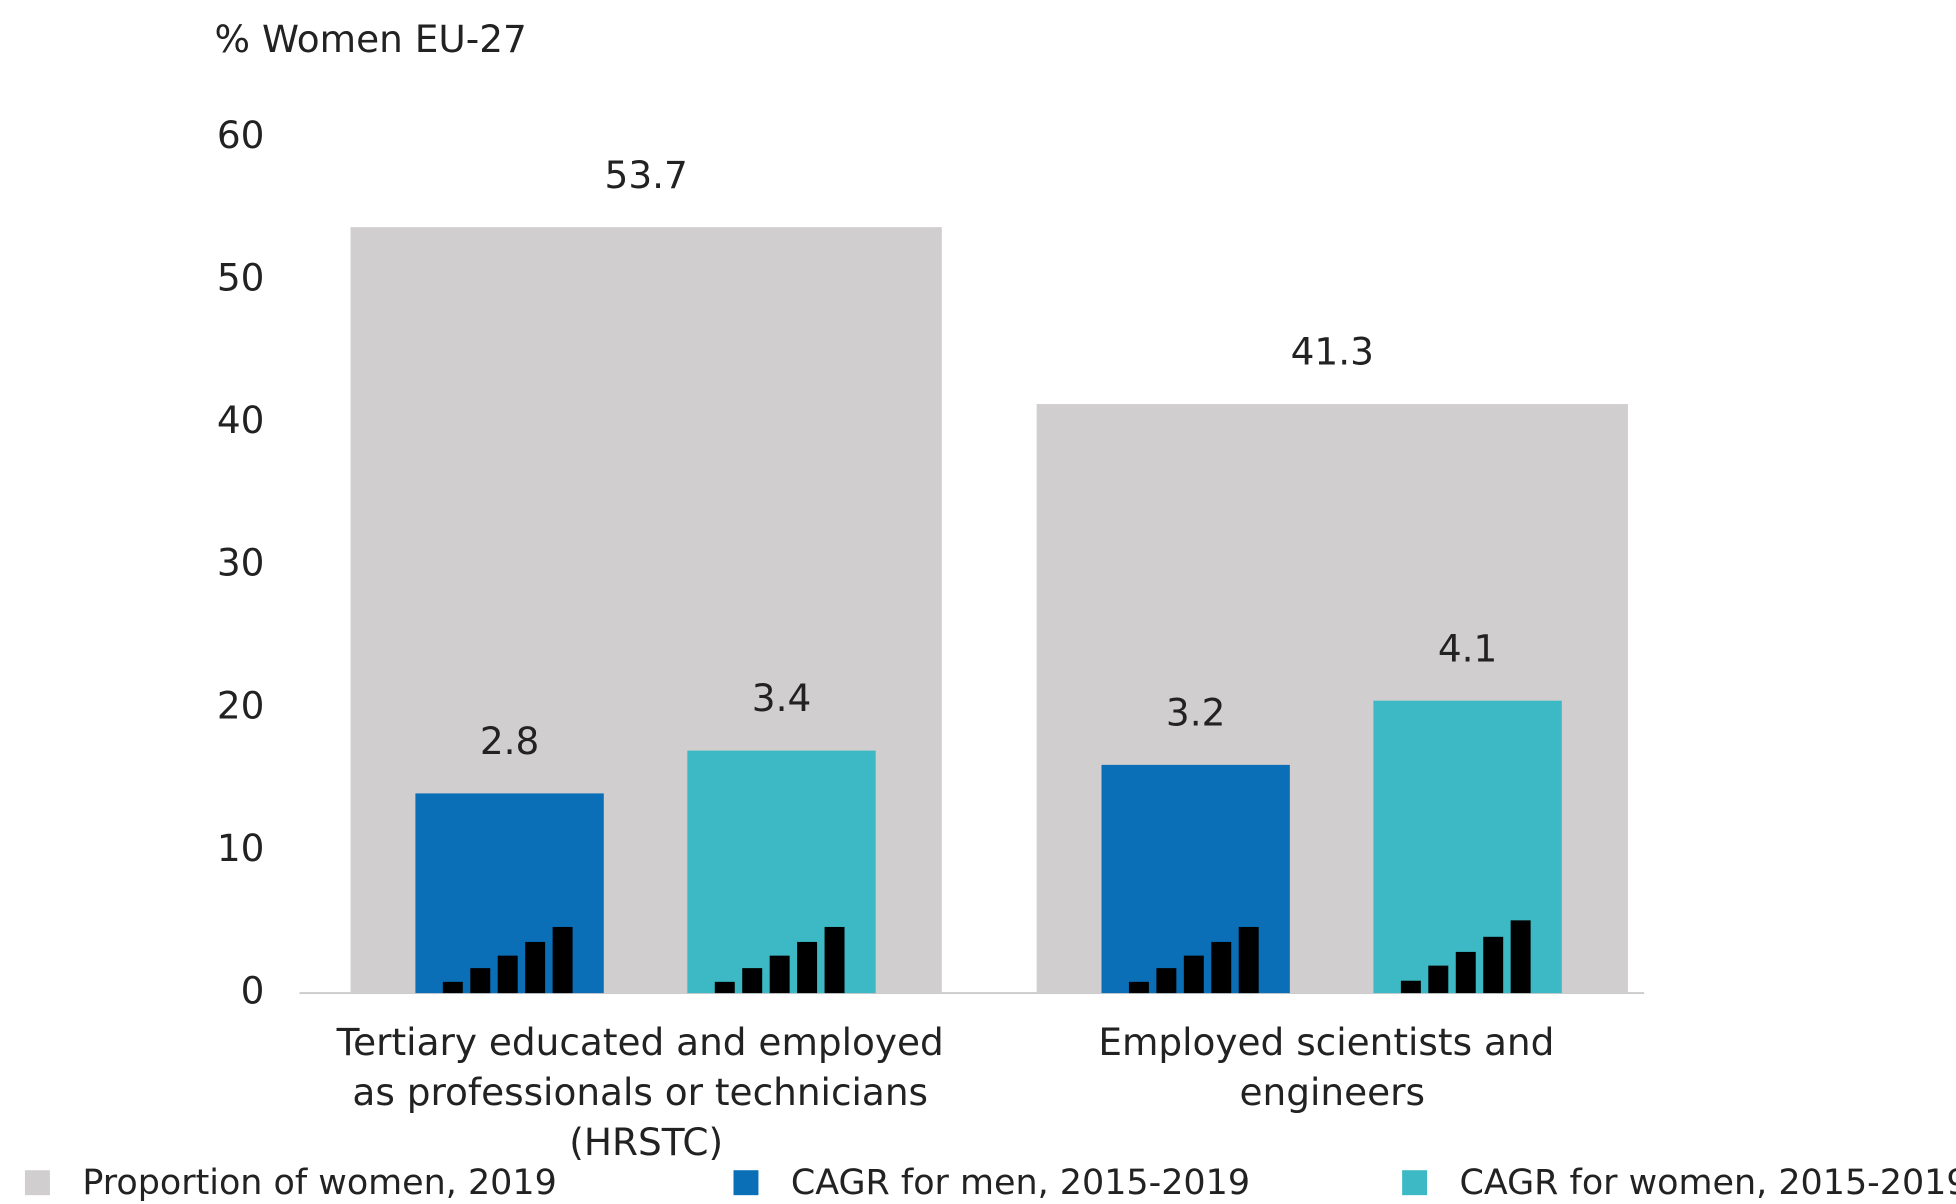 The height and width of the screenshot is (1204, 1956). Describe the element at coordinates (253, 991) in the screenshot. I see `y-tick-label: 0` at that location.